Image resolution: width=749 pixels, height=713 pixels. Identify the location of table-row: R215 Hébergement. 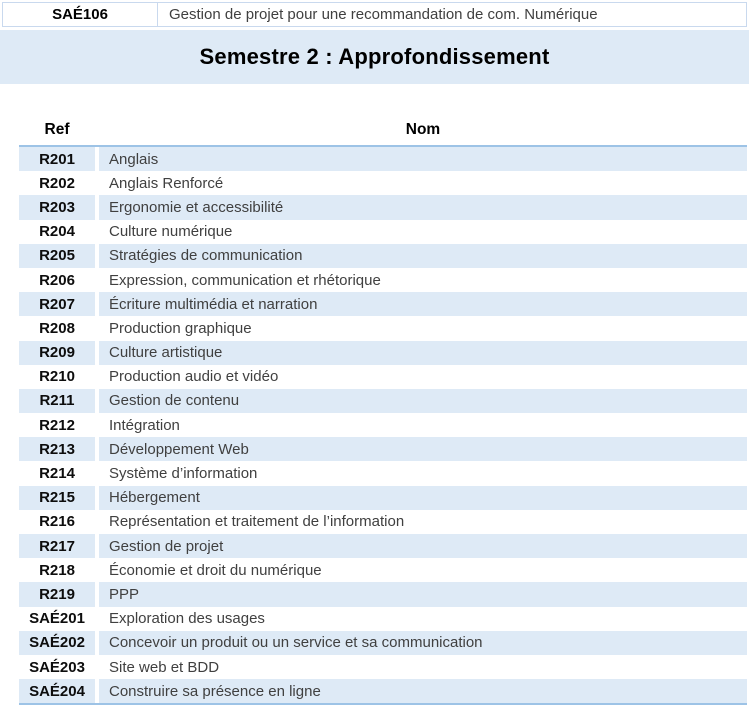
(383, 497).